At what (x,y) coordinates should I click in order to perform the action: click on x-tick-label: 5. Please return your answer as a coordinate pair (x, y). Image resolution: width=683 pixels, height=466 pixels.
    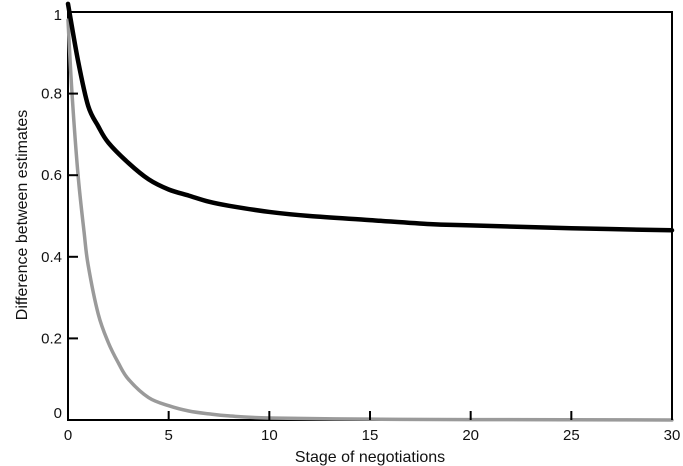
    Looking at the image, I should click on (168, 435).